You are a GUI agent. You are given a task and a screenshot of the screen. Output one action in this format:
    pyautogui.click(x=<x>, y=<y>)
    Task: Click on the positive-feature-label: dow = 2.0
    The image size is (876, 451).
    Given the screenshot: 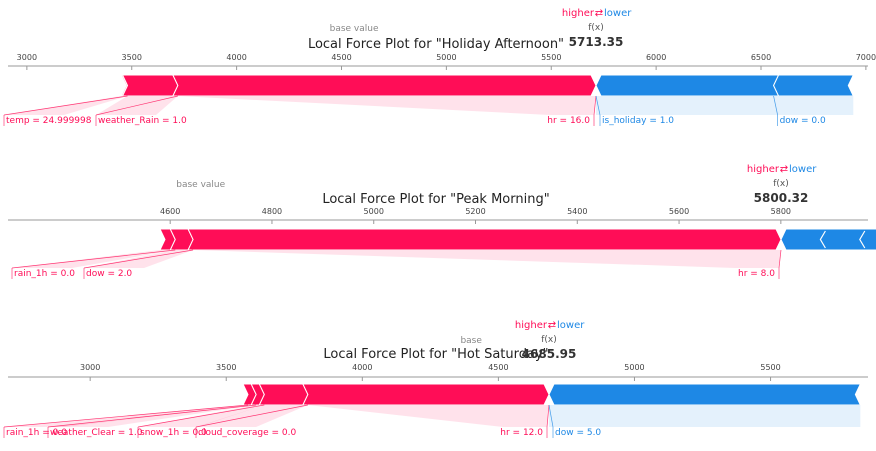 What is the action you would take?
    pyautogui.click(x=109, y=274)
    